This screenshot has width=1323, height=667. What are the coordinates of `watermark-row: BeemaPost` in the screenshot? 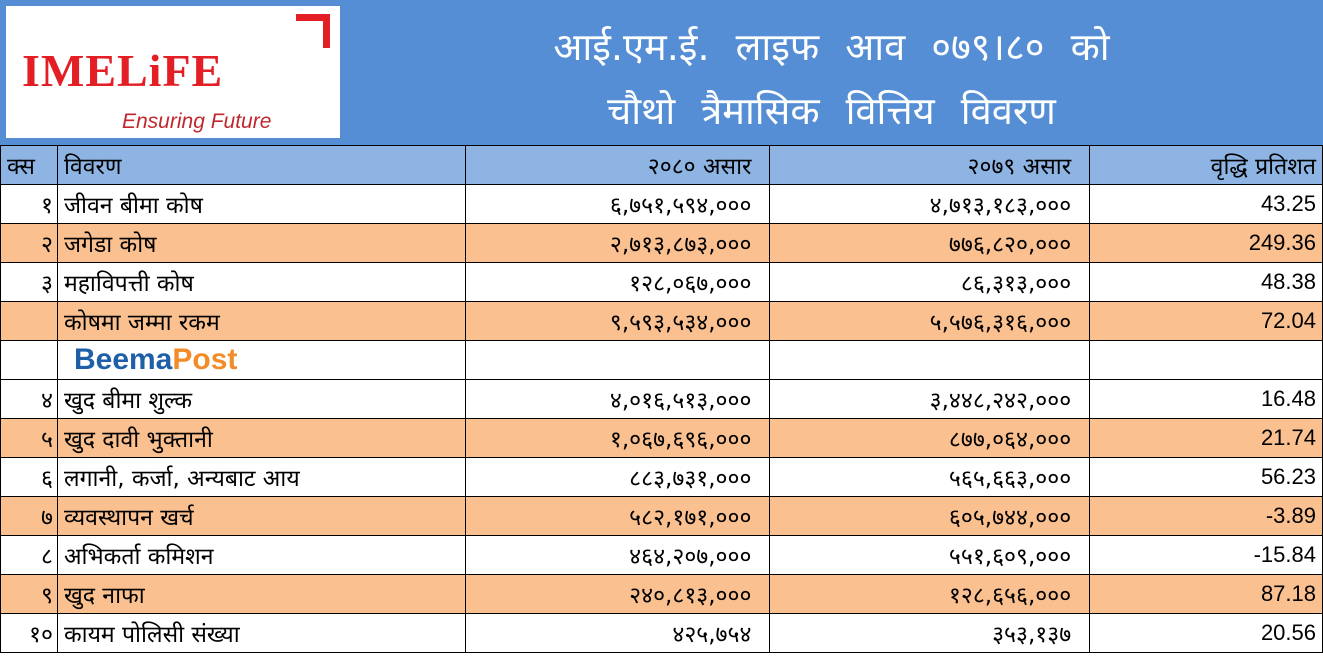 It's located at (661, 360).